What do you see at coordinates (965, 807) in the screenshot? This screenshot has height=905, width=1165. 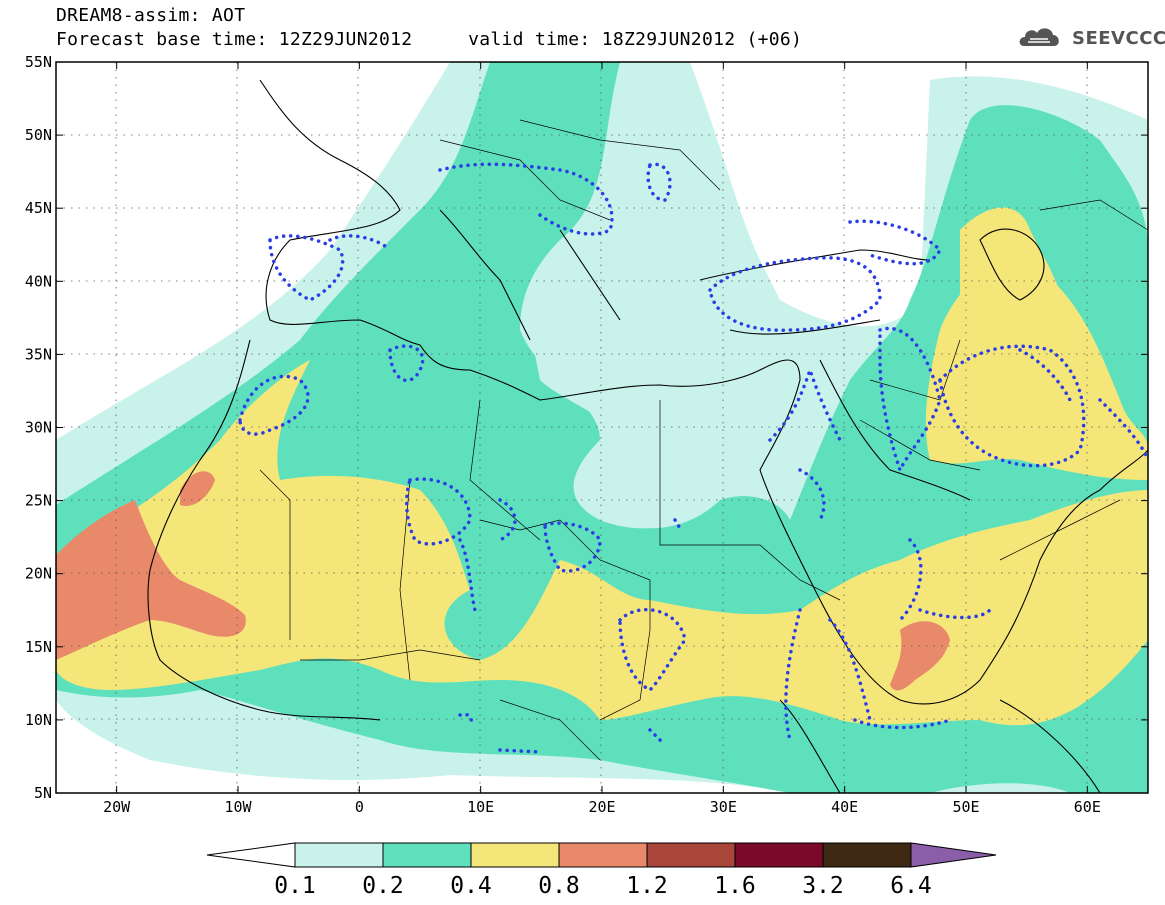 I see `lon-label: 50E` at bounding box center [965, 807].